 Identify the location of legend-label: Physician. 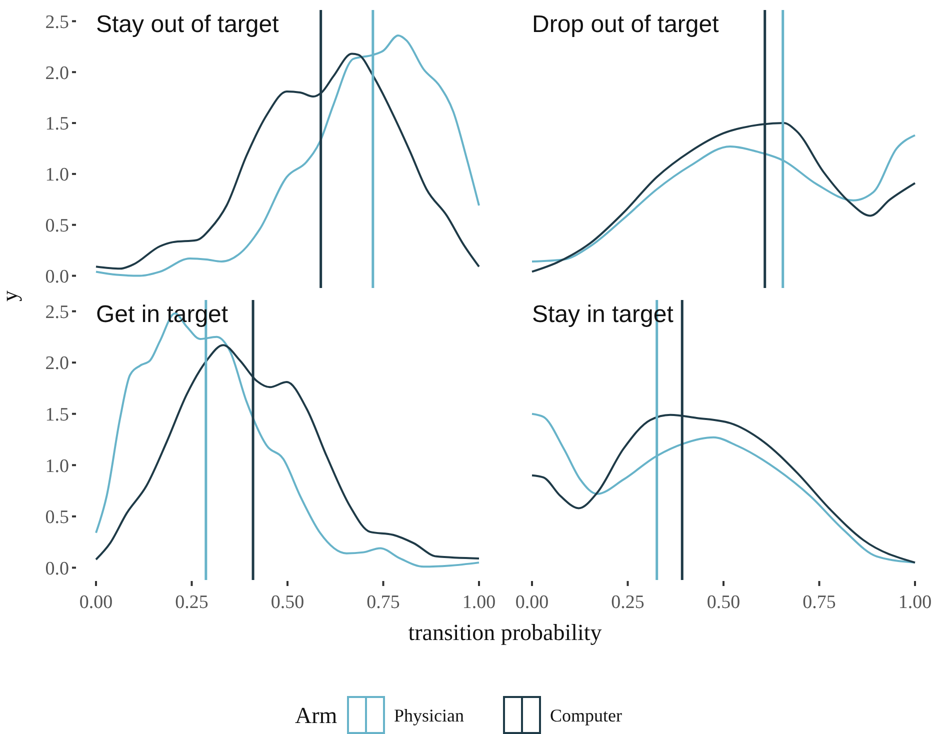
(429, 715).